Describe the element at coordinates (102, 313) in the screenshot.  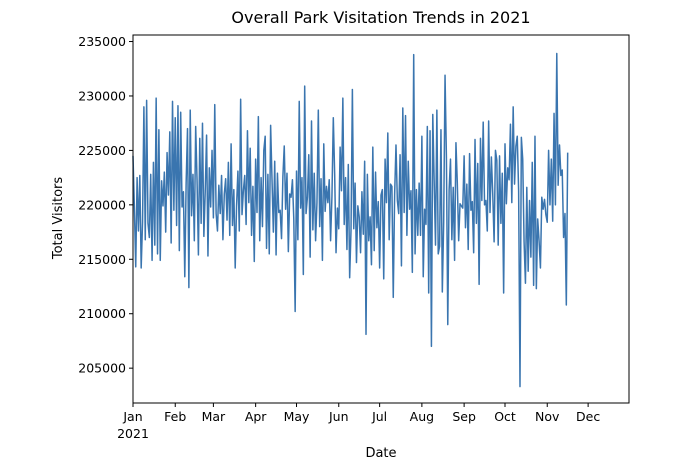
I see `y-tick-label: 210000` at that location.